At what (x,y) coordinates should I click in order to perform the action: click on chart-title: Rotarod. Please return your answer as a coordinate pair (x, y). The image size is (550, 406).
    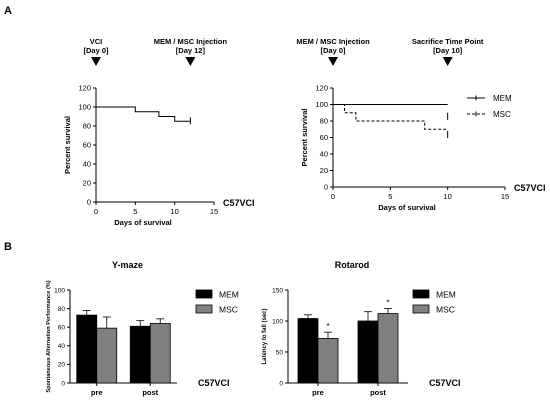
    Looking at the image, I should click on (352, 265).